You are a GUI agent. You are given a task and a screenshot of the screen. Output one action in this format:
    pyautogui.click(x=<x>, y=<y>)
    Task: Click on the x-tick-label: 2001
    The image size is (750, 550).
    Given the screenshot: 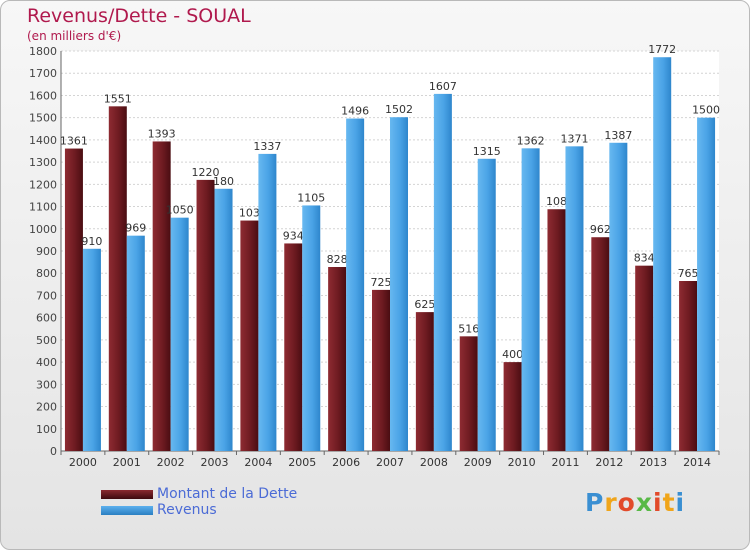 What is the action you would take?
    pyautogui.click(x=127, y=462)
    